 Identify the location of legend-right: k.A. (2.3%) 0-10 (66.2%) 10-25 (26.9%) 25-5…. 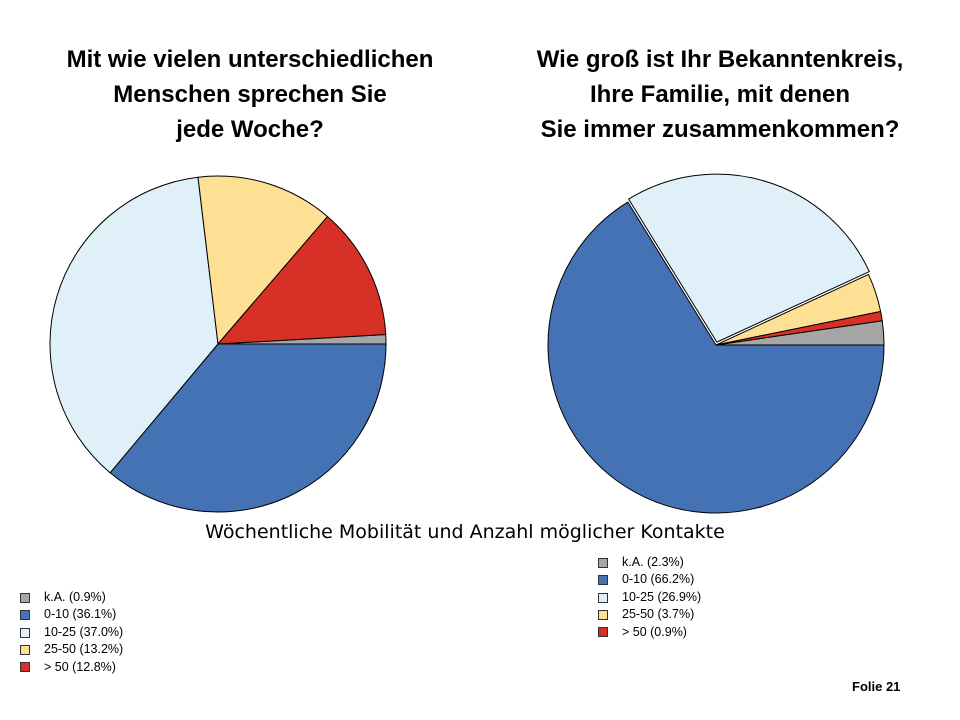
(649, 597).